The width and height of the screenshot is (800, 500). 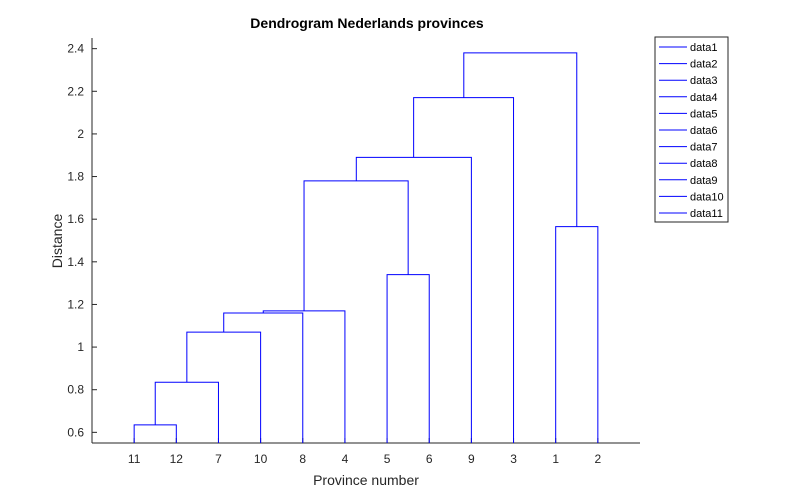 What do you see at coordinates (704, 164) in the screenshot?
I see `legend-entry-label: data8` at bounding box center [704, 164].